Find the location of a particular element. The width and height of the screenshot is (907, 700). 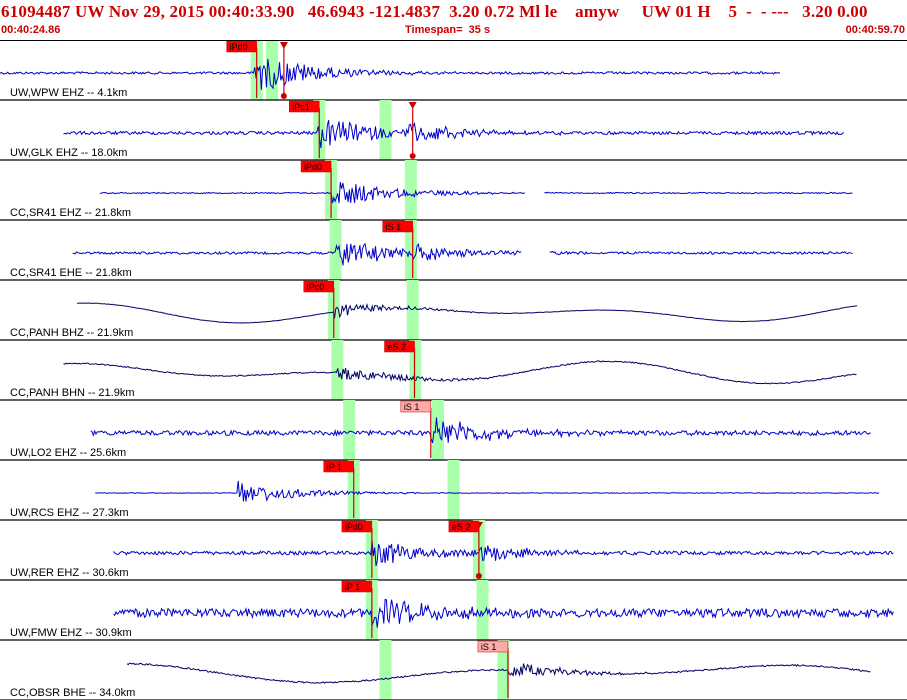

trace-row: iS 1 CC,OBSR BHE -- 34.0km is located at coordinates (453, 670).